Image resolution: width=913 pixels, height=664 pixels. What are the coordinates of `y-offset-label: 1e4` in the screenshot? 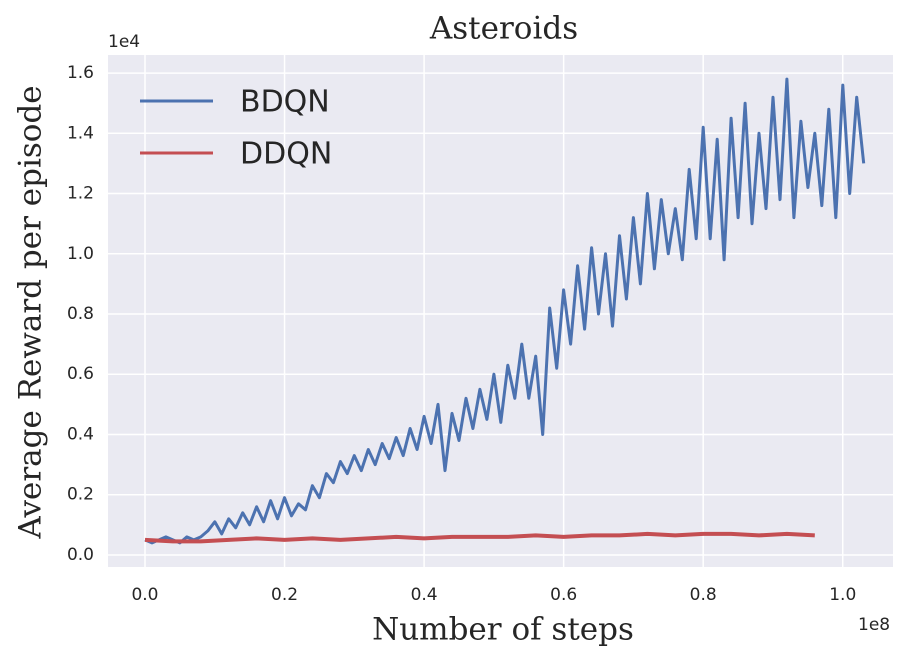 It's located at (124, 42).